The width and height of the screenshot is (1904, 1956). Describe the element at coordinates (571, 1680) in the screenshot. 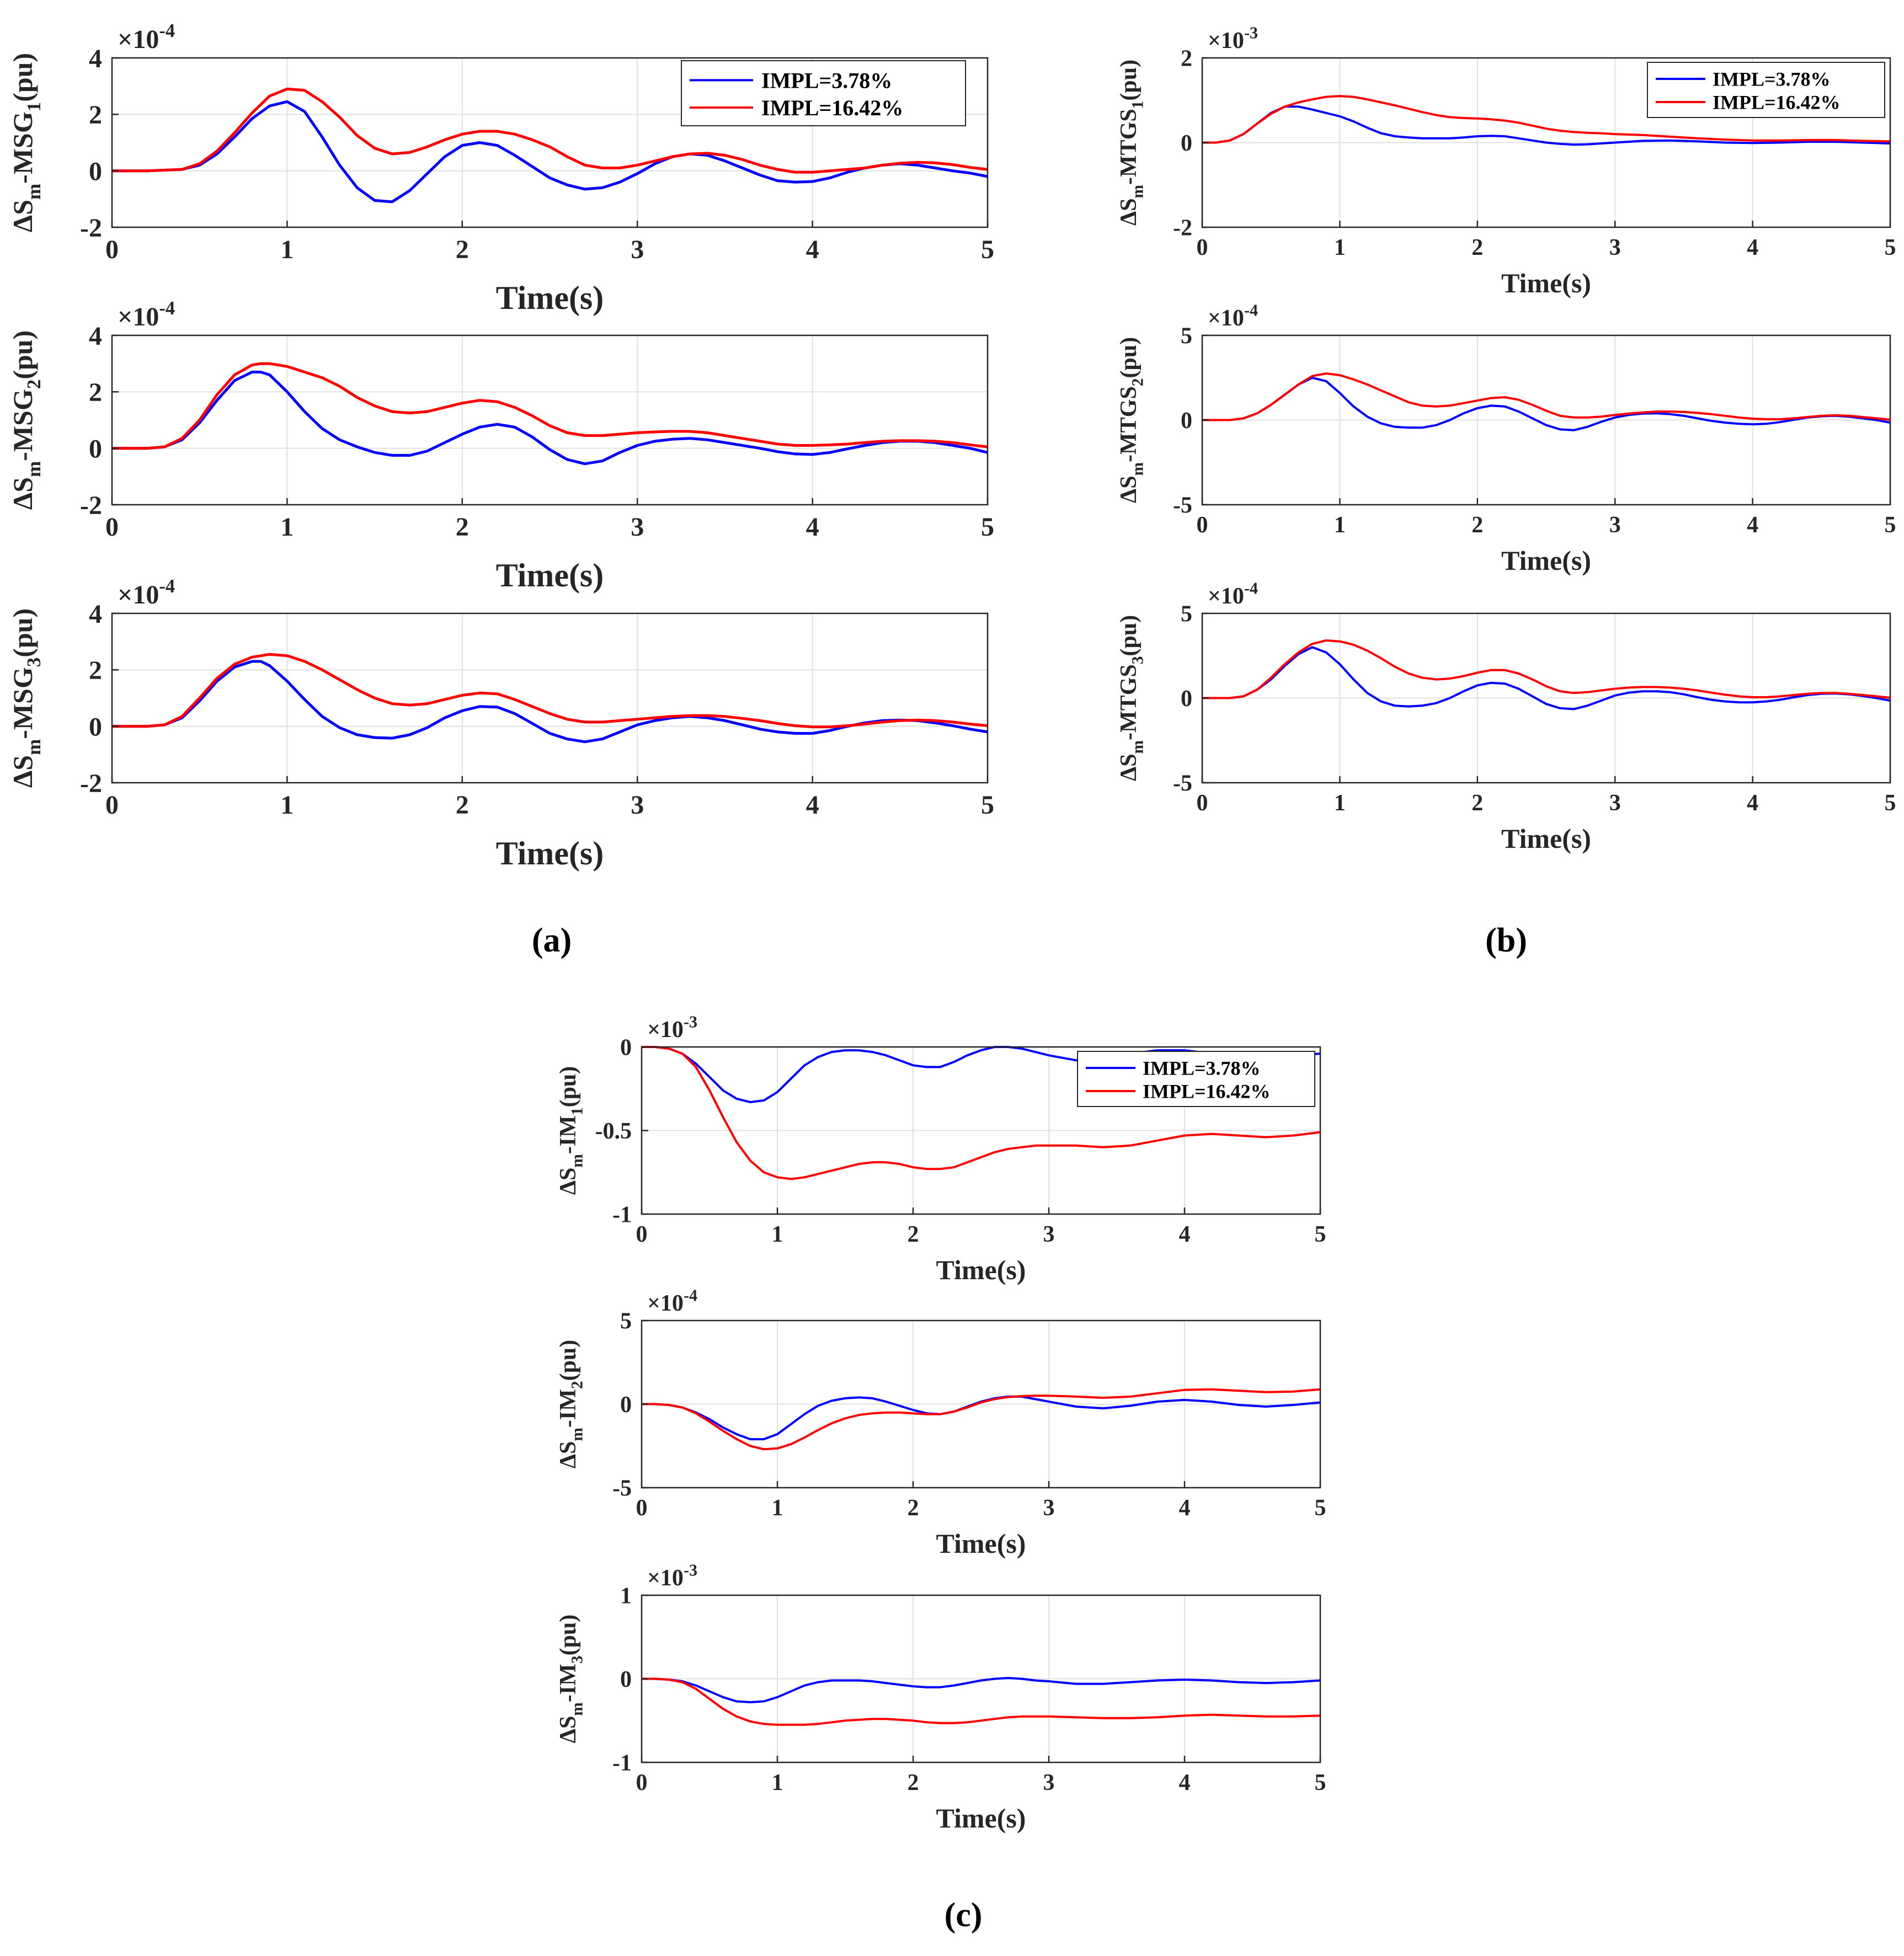

I see `y-axis-label: ΔSm-IM3(pu)` at that location.